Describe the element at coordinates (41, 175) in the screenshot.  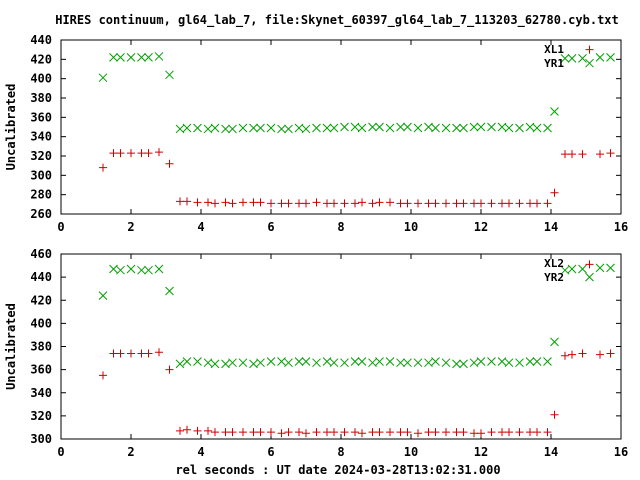
I see `y-tick-label: 300` at that location.